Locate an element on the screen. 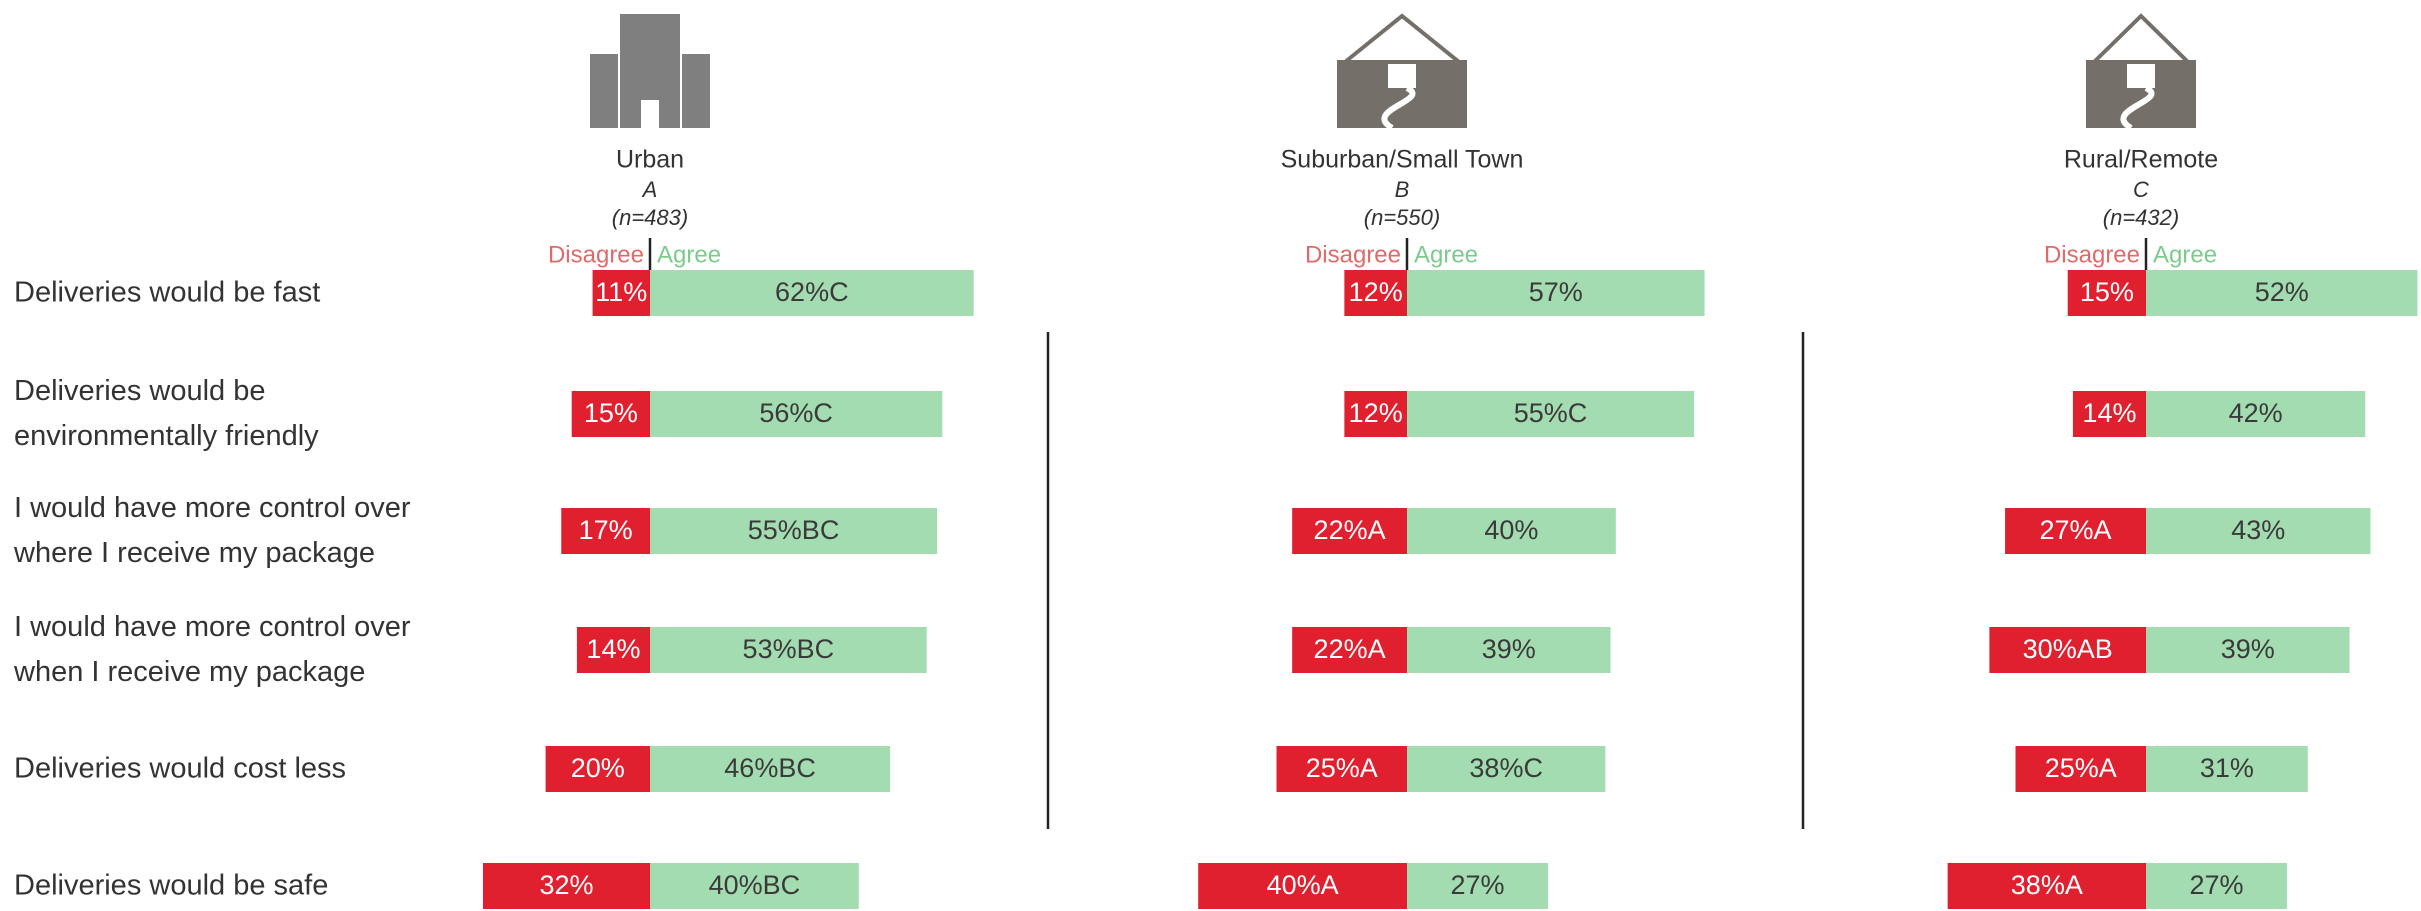 The width and height of the screenshot is (2421, 911). panel-subtitle: A is located at coordinates (649, 189).